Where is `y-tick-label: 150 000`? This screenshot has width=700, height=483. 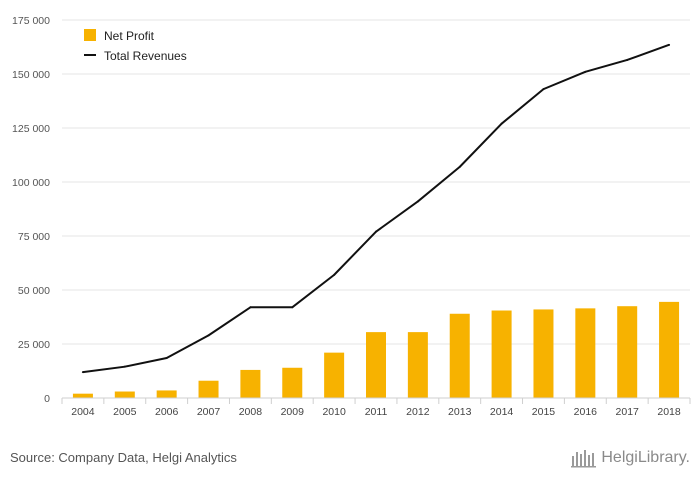 y-tick-label: 150 000 is located at coordinates (31, 75).